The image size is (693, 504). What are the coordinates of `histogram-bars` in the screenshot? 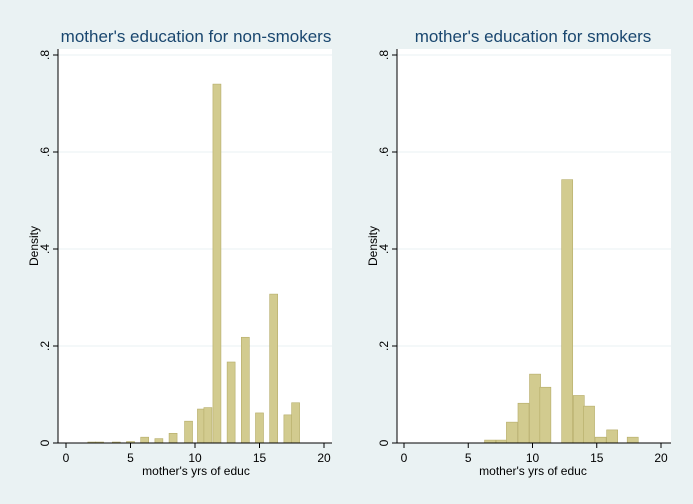 It's located at (561, 311).